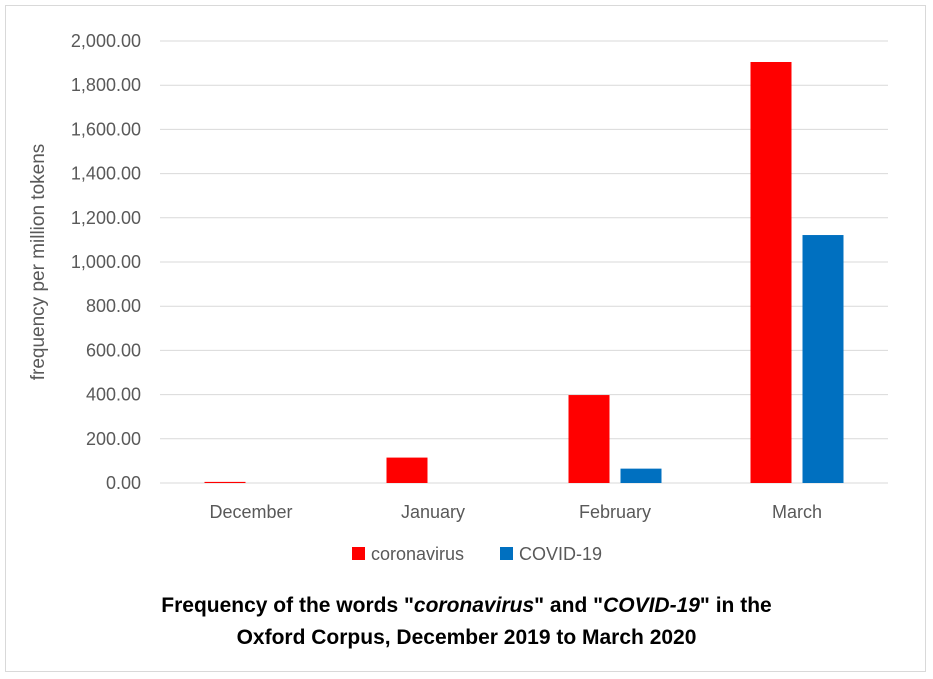 Image resolution: width=933 pixels, height=679 pixels. What do you see at coordinates (589, 439) in the screenshot?
I see `bar-coronavirus-february` at bounding box center [589, 439].